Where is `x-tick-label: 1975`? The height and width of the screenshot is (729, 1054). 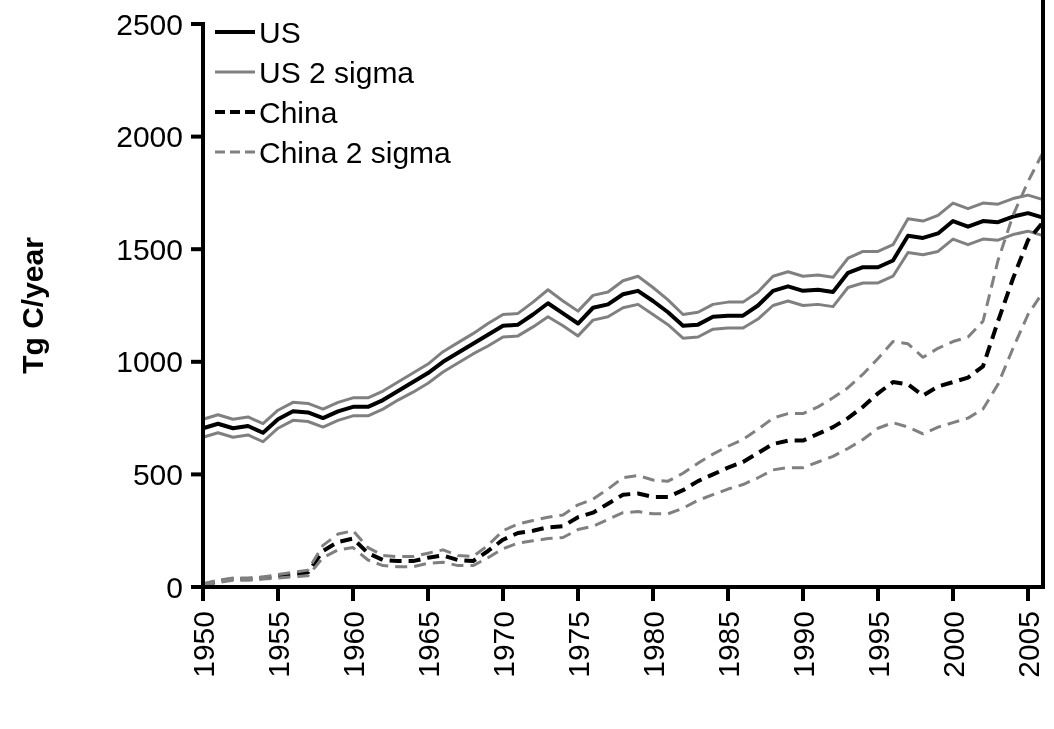
x-tick-label: 1975 is located at coordinates (578, 644).